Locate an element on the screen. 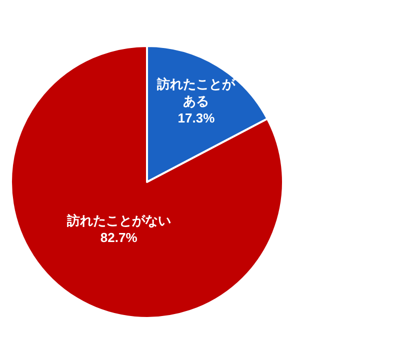  data-label: 82.7% is located at coordinates (118, 237).